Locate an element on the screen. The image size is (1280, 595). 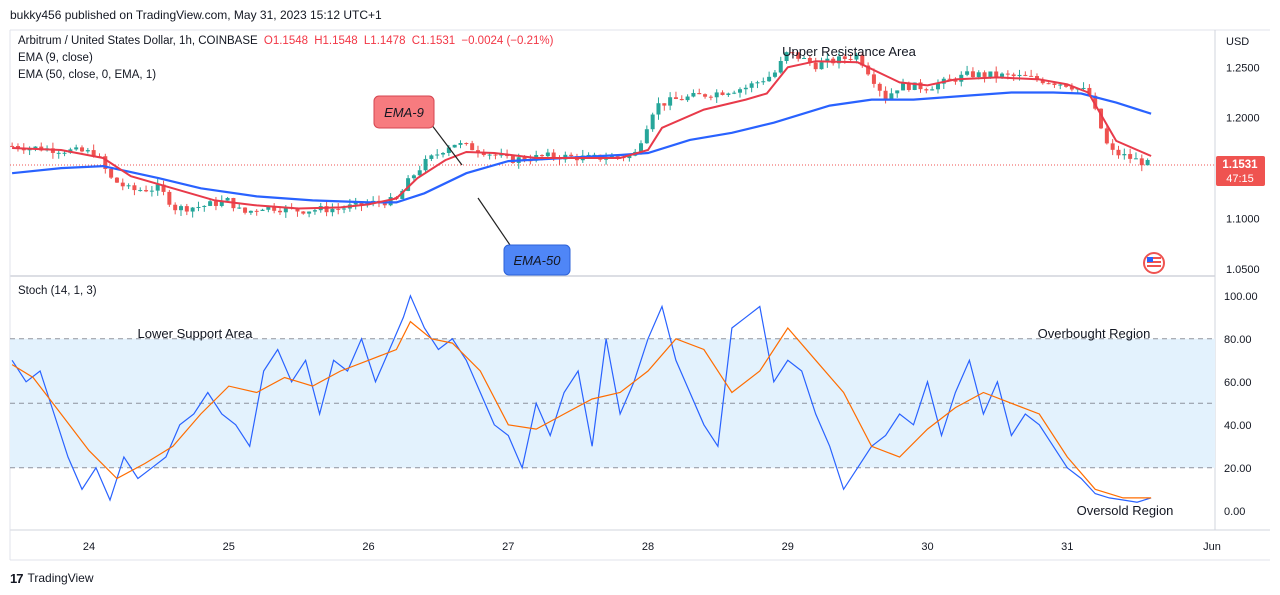
ema50-callout: EMA-50 is located at coordinates (524, 236).